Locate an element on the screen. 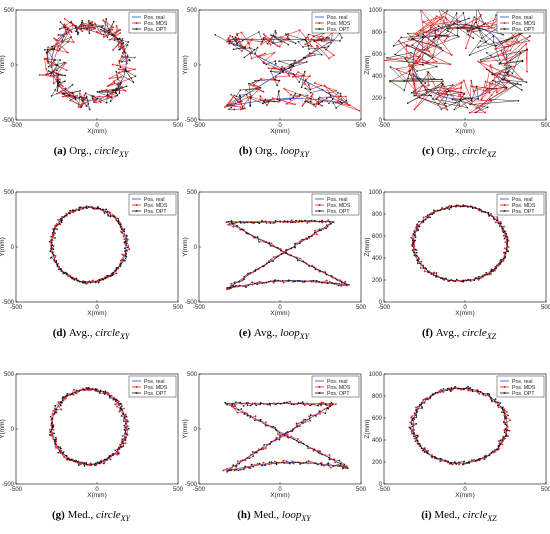 This screenshot has height=534, width=550. y-axis-label: Z(mm) is located at coordinates (367, 246).